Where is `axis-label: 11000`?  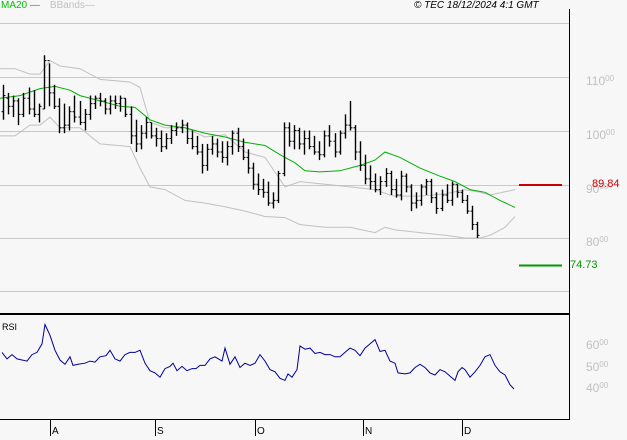 axis-label: 11000 is located at coordinates (600, 81).